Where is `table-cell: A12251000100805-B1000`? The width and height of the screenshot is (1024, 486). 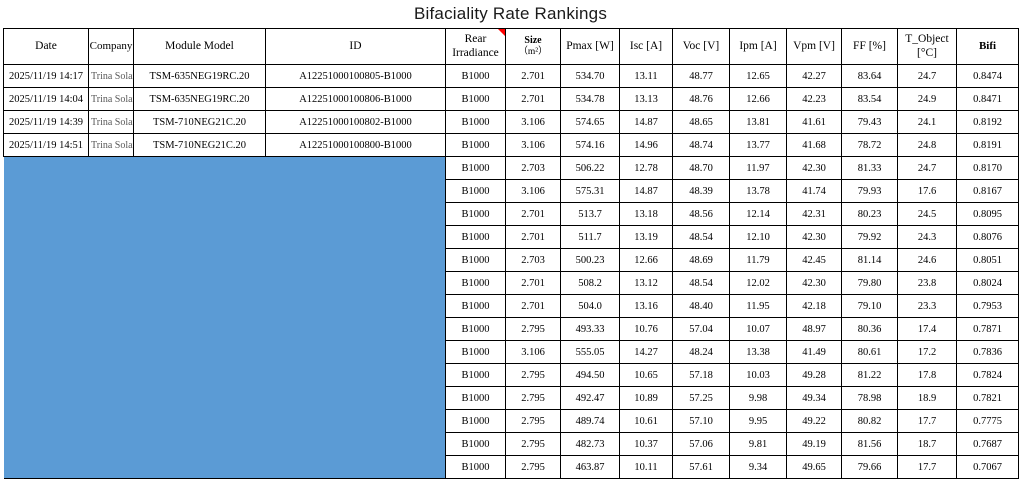 table-cell: A12251000100805-B1000 is located at coordinates (355, 76).